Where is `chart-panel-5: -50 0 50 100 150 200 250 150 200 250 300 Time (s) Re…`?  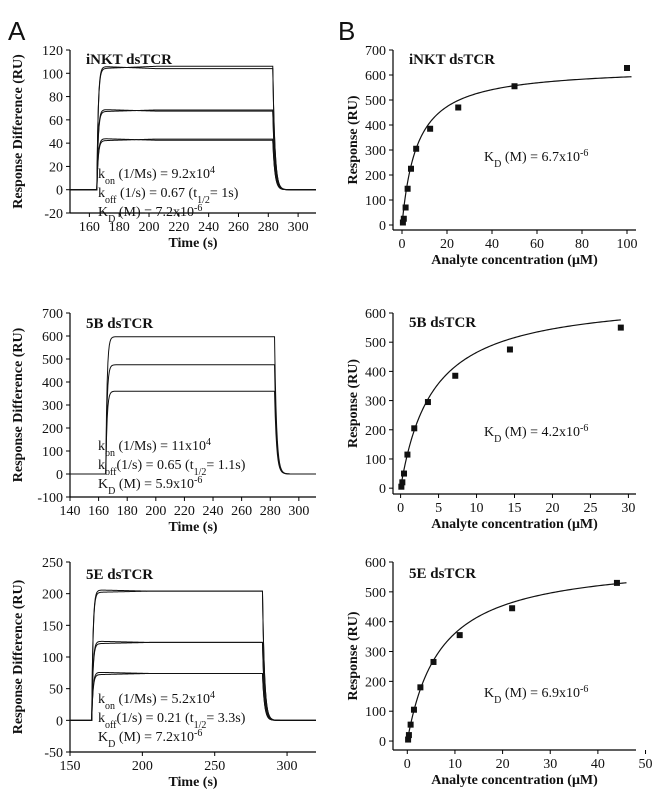 chart-panel-5: -50 0 50 100 150 200 250 150 200 250 300 Time (s) Re… is located at coordinates (163, 673).